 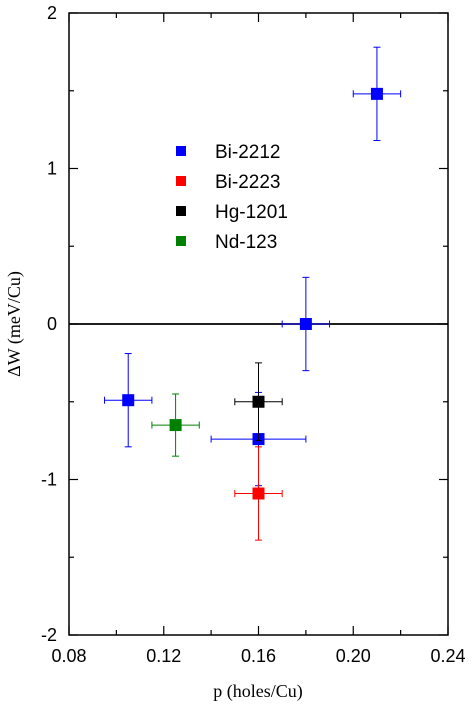 What do you see at coordinates (258, 691) in the screenshot?
I see `x-axis-label: p (holes/Cu)` at bounding box center [258, 691].